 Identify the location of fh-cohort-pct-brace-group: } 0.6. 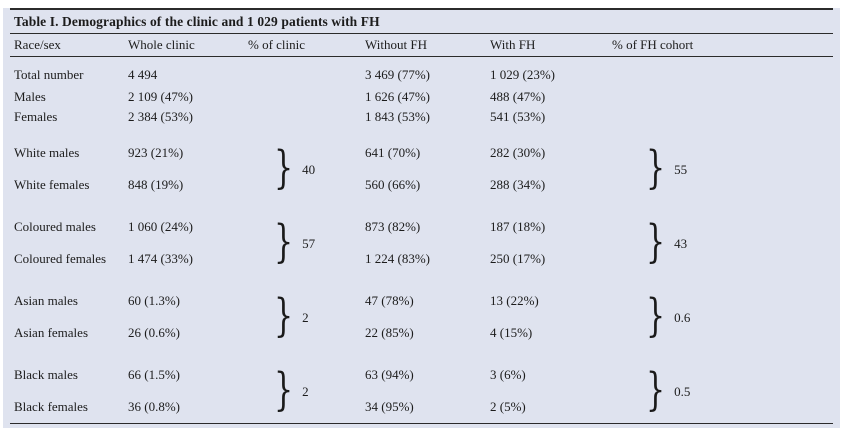
(726, 317).